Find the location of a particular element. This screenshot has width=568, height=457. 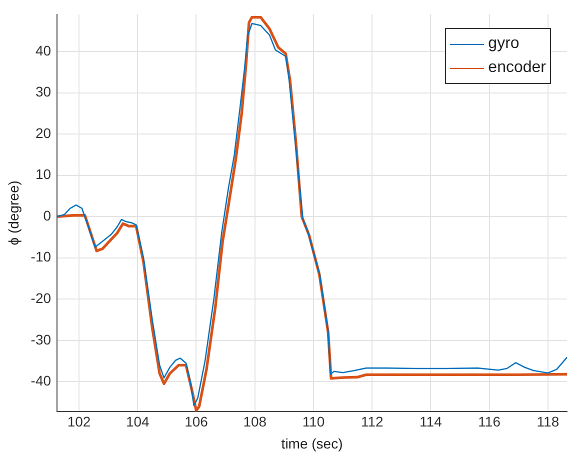

x-tick-label: 110 is located at coordinates (313, 422).